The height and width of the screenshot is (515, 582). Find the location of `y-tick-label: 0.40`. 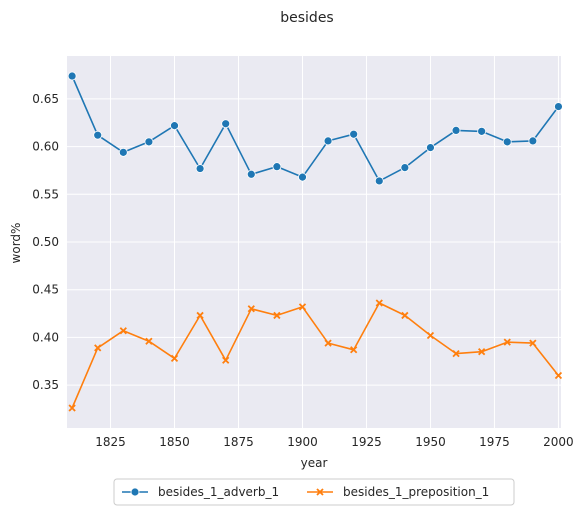

y-tick-label: 0.40 is located at coordinates (45, 337).